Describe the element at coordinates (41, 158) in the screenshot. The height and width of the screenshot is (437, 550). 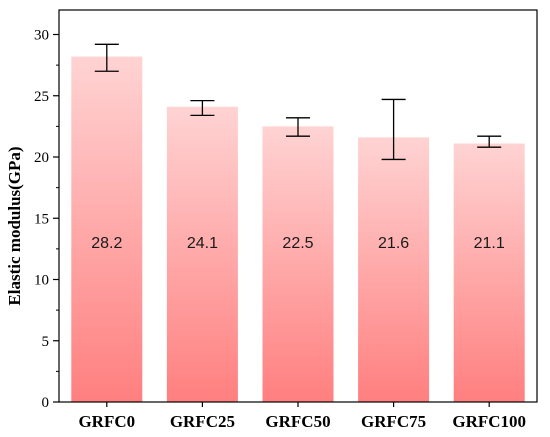
I see `y-tick-label-20: 20` at that location.